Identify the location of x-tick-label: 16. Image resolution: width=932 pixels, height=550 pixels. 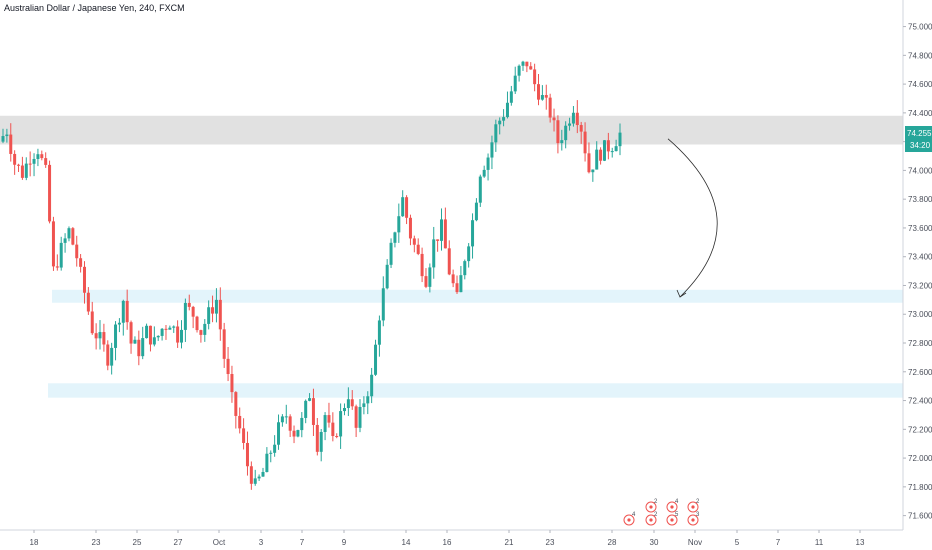
(447, 542).